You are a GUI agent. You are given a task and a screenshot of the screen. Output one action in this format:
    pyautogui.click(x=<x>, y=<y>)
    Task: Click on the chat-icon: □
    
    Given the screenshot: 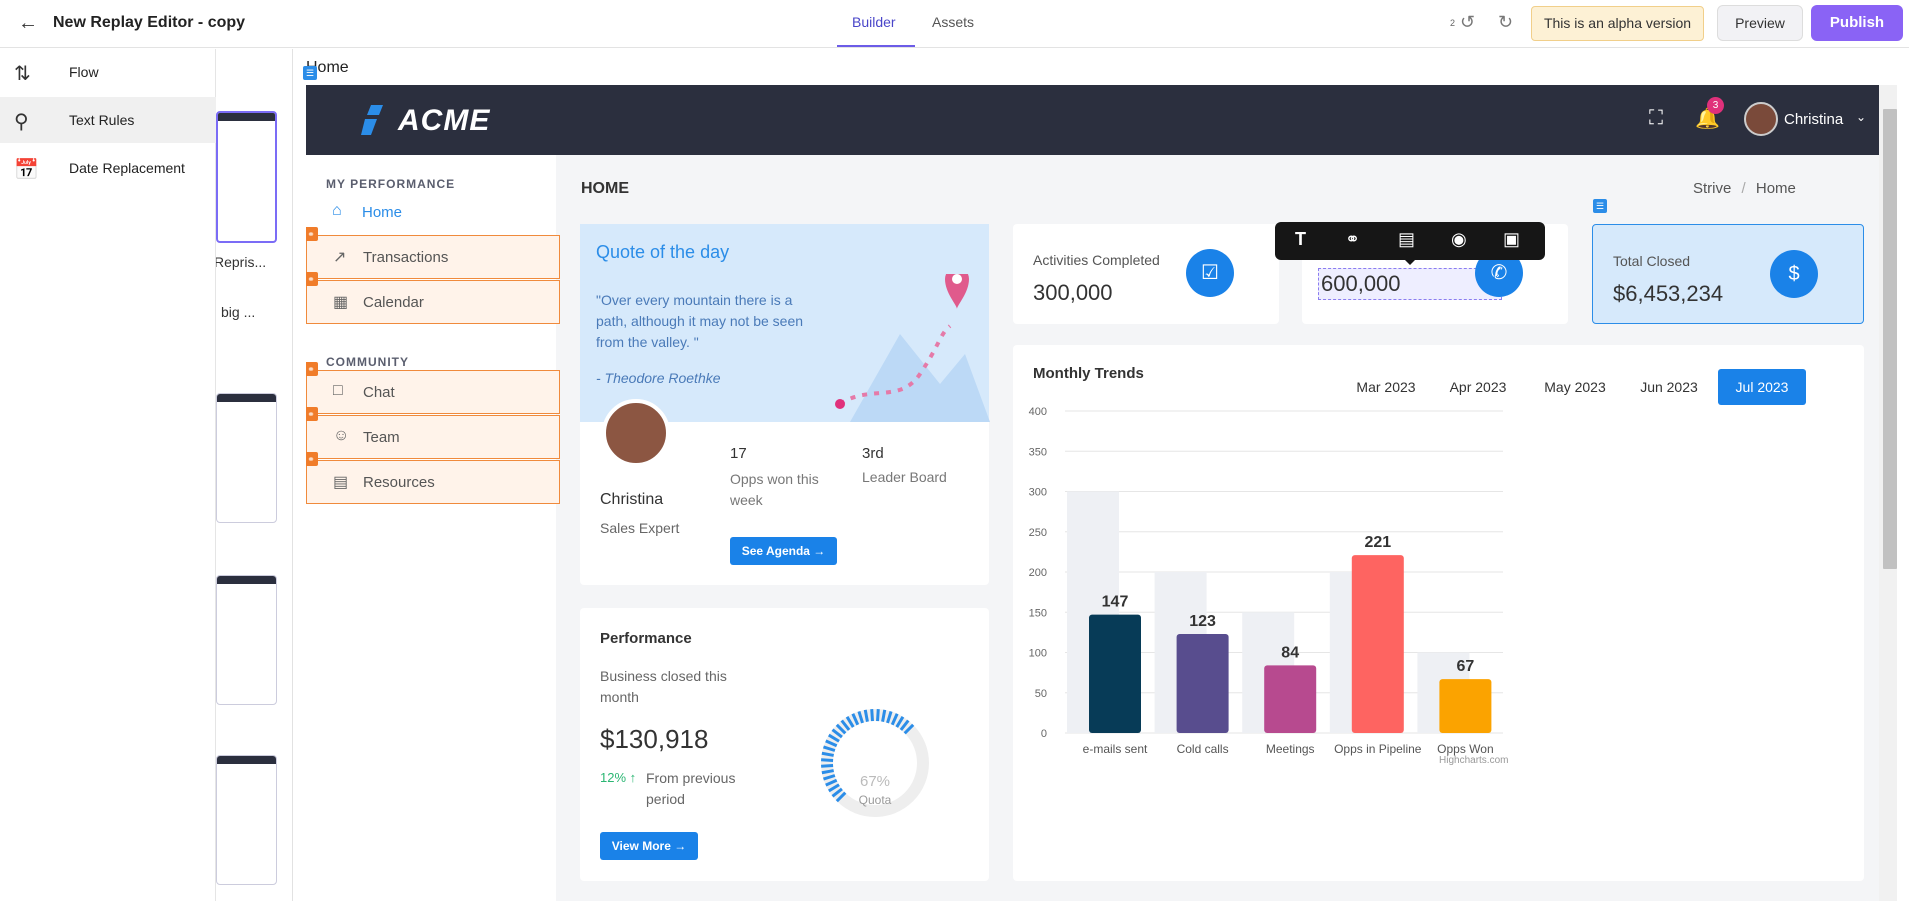 What is the action you would take?
    pyautogui.click(x=338, y=390)
    